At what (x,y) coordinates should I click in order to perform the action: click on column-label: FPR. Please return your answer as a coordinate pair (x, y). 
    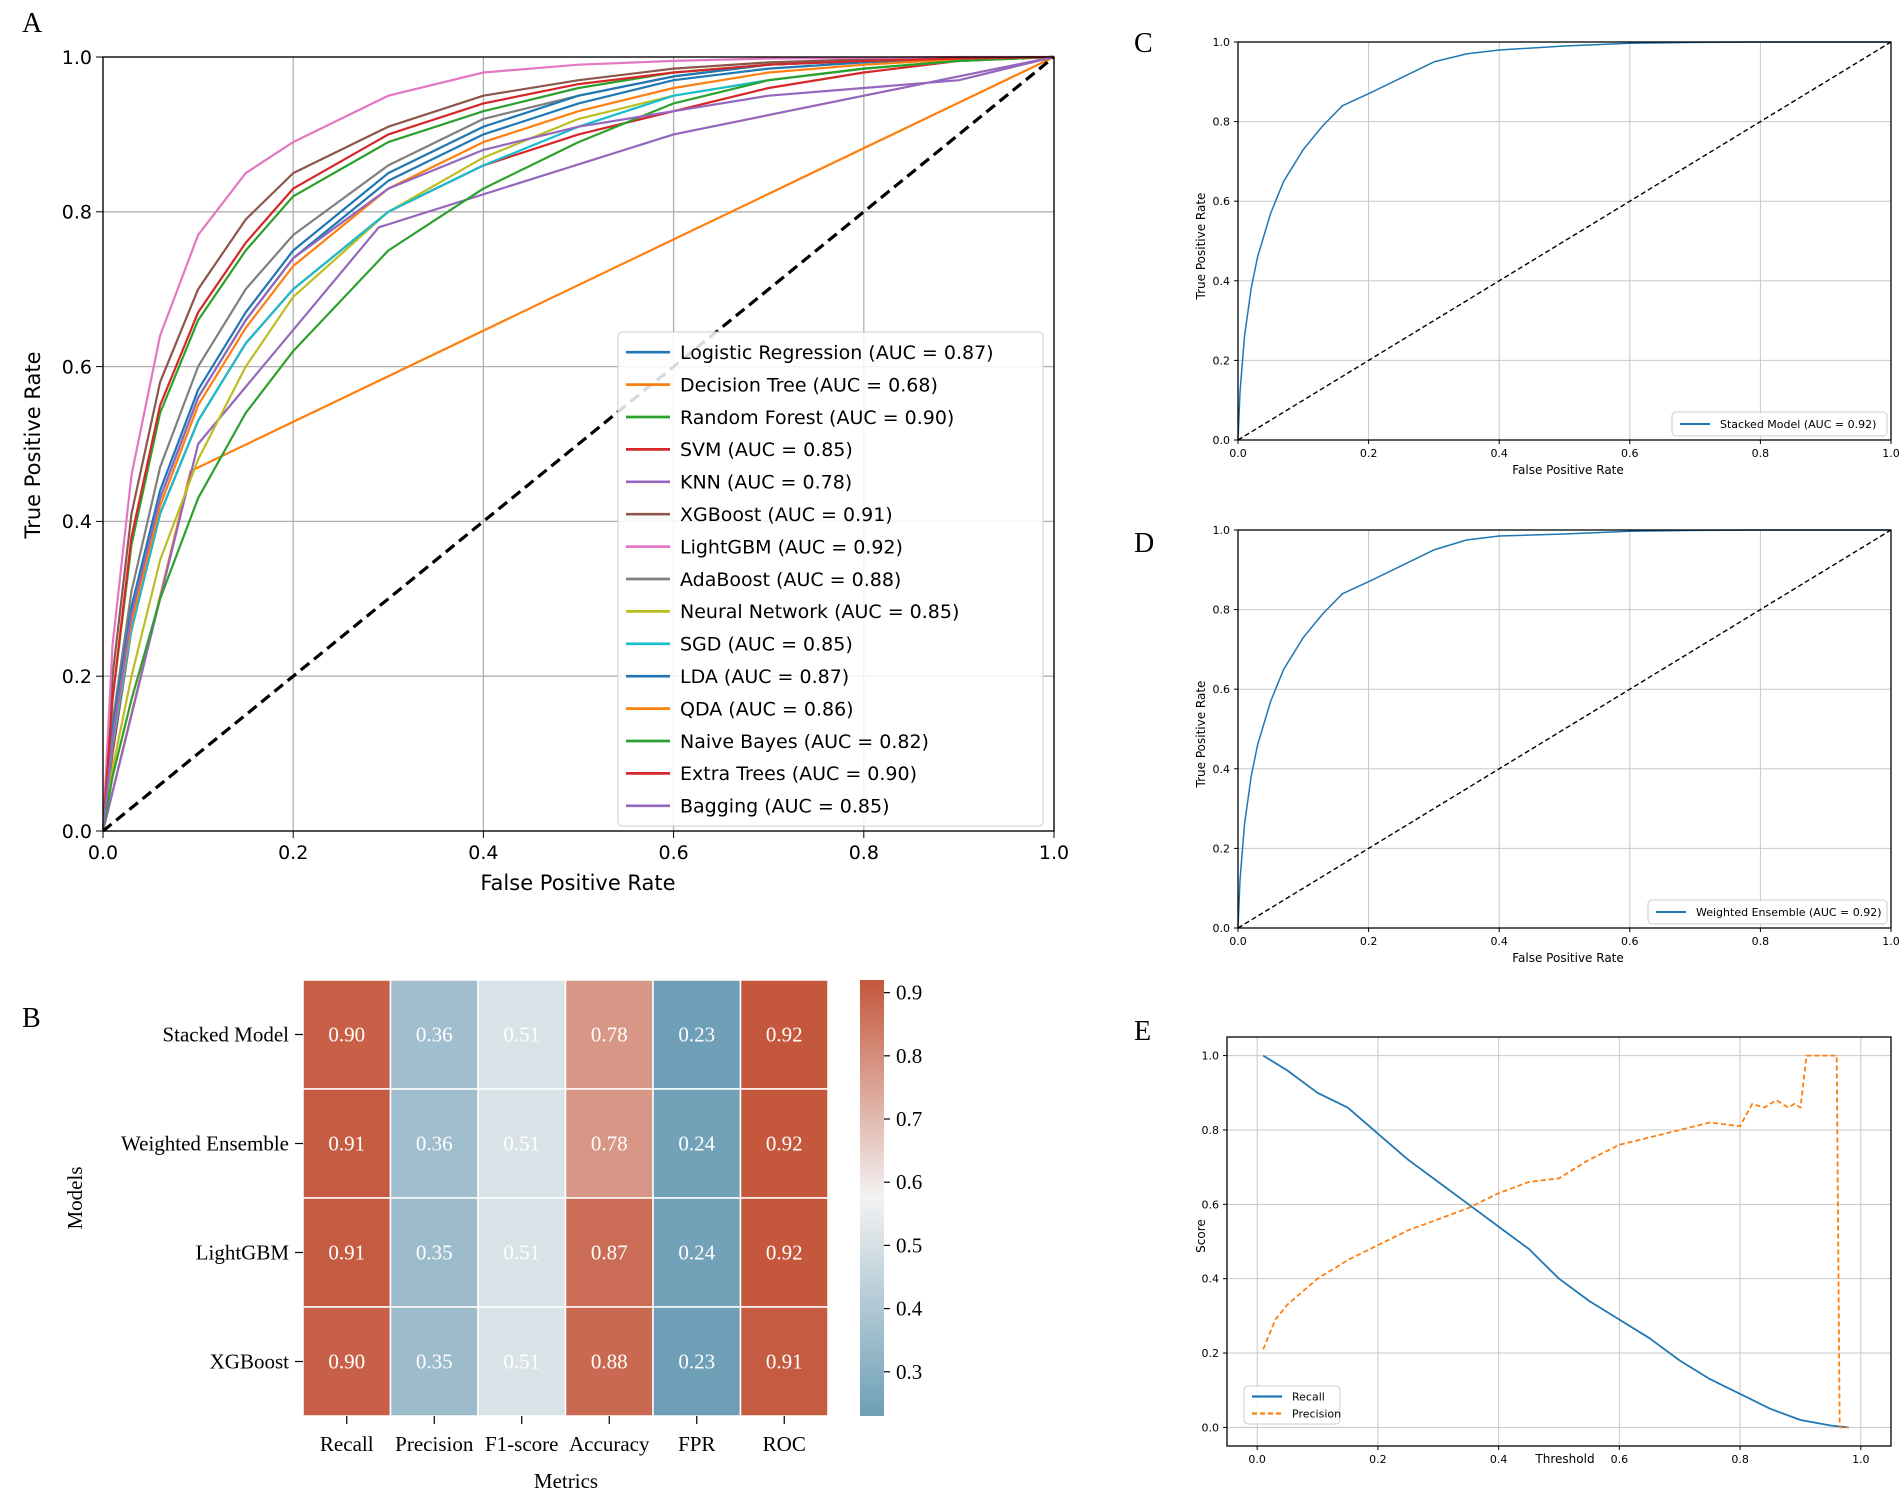
    Looking at the image, I should click on (696, 1444).